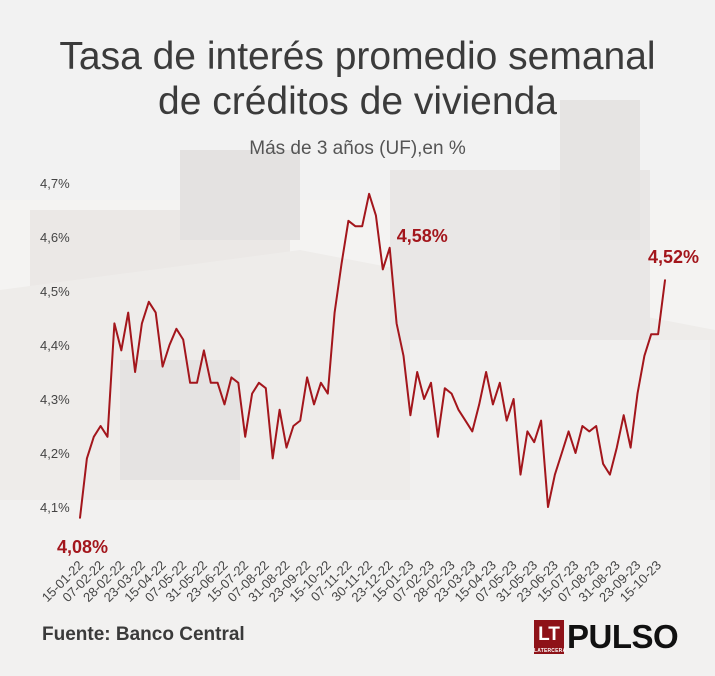  I want to click on y-tick-label: 4,3%, so click(55, 399).